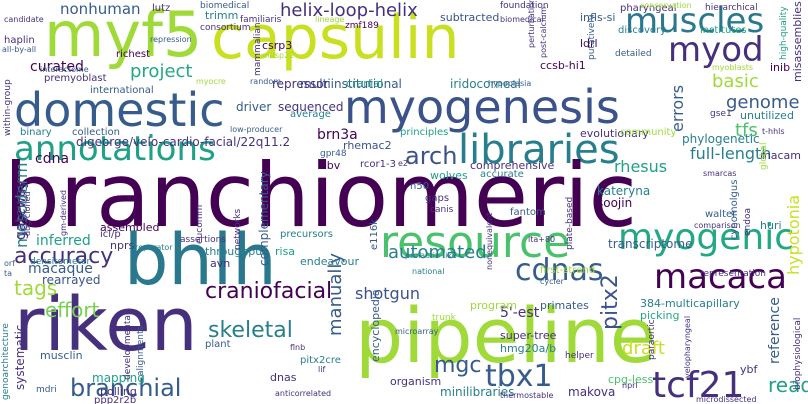  Describe the element at coordinates (222, 15) in the screenshot. I see `word-trimm: trimm` at that location.